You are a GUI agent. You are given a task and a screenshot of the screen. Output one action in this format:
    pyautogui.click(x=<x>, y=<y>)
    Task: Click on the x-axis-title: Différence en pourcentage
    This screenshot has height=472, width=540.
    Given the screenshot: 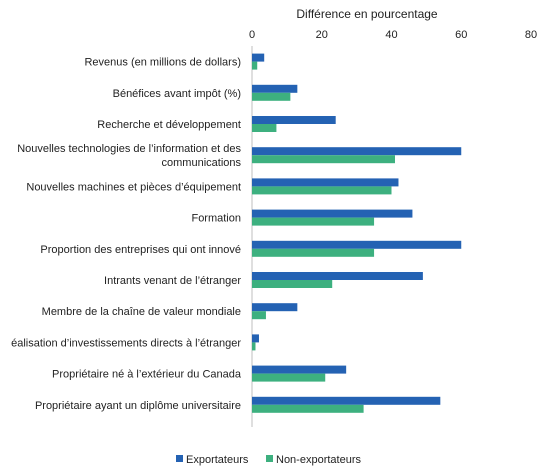 What is the action you would take?
    pyautogui.click(x=367, y=14)
    